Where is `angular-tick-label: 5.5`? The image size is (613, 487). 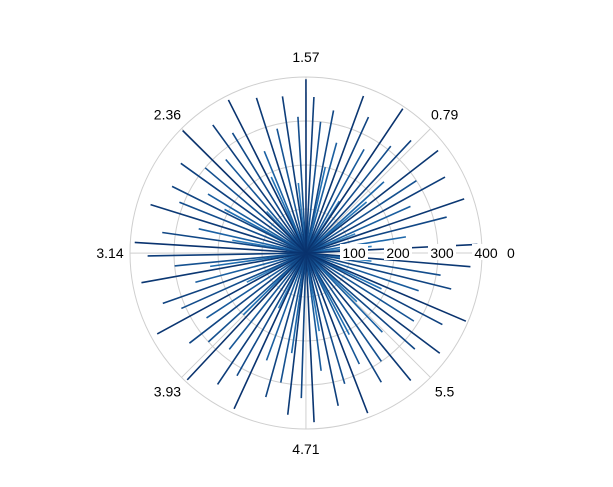
angular-tick-label: 5.5 is located at coordinates (445, 392).